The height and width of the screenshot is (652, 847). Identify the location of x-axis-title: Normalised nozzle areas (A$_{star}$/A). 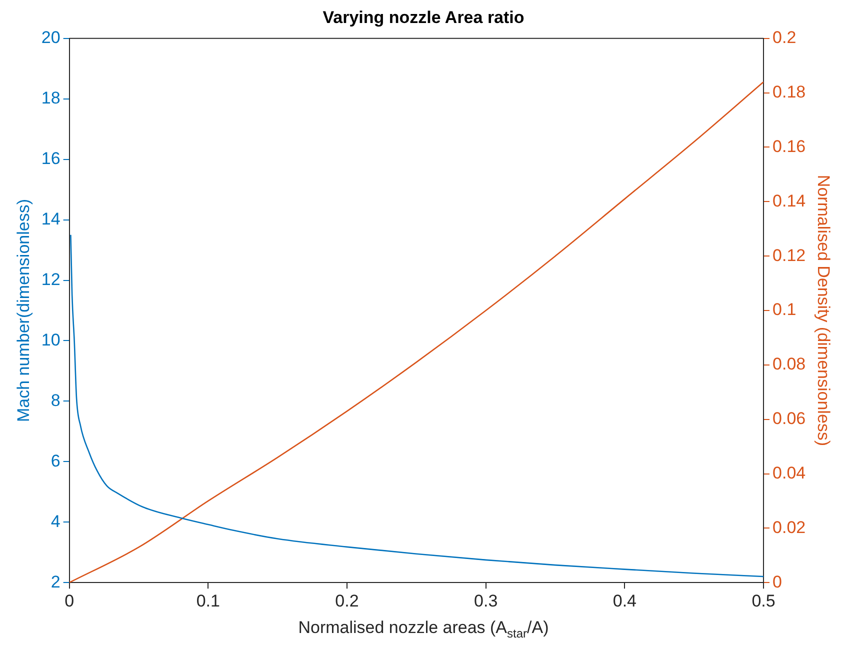
(423, 629).